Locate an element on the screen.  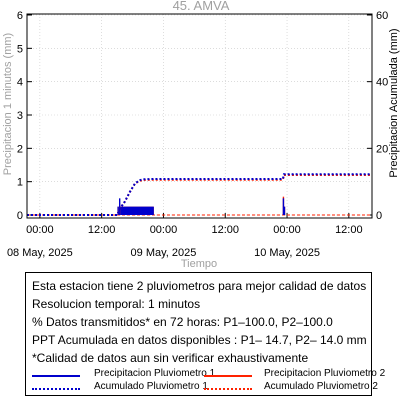
legend-swatch-p2 is located at coordinates (228, 376).